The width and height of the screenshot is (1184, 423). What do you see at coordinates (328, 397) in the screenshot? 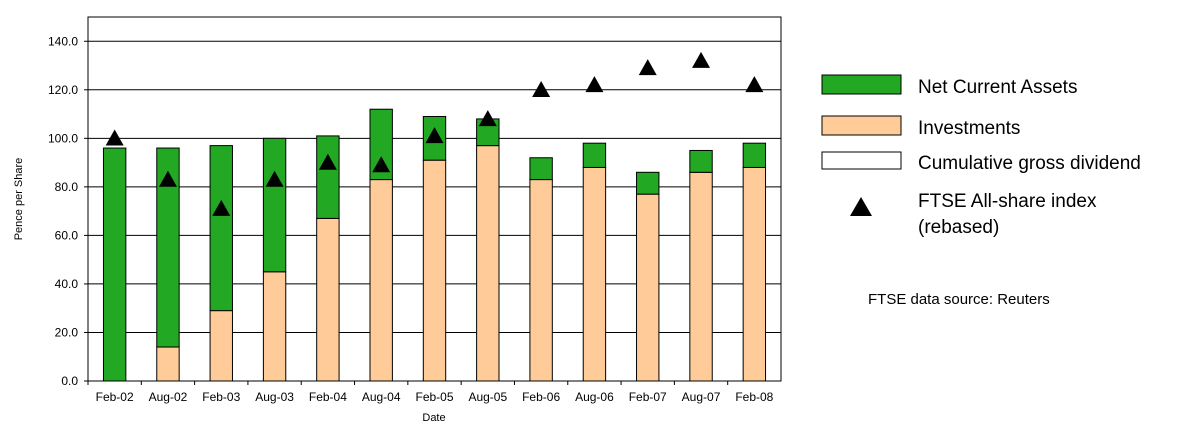
I see `x-tick-label-Feb-04: Feb-04` at bounding box center [328, 397].